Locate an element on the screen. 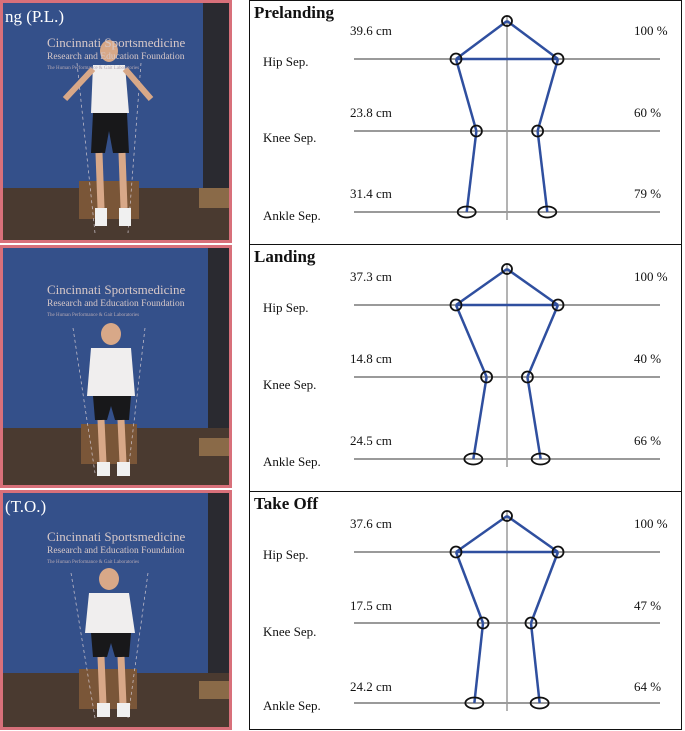 This screenshot has width=685, height=731. knee-percent: 40 % is located at coordinates (648, 358).